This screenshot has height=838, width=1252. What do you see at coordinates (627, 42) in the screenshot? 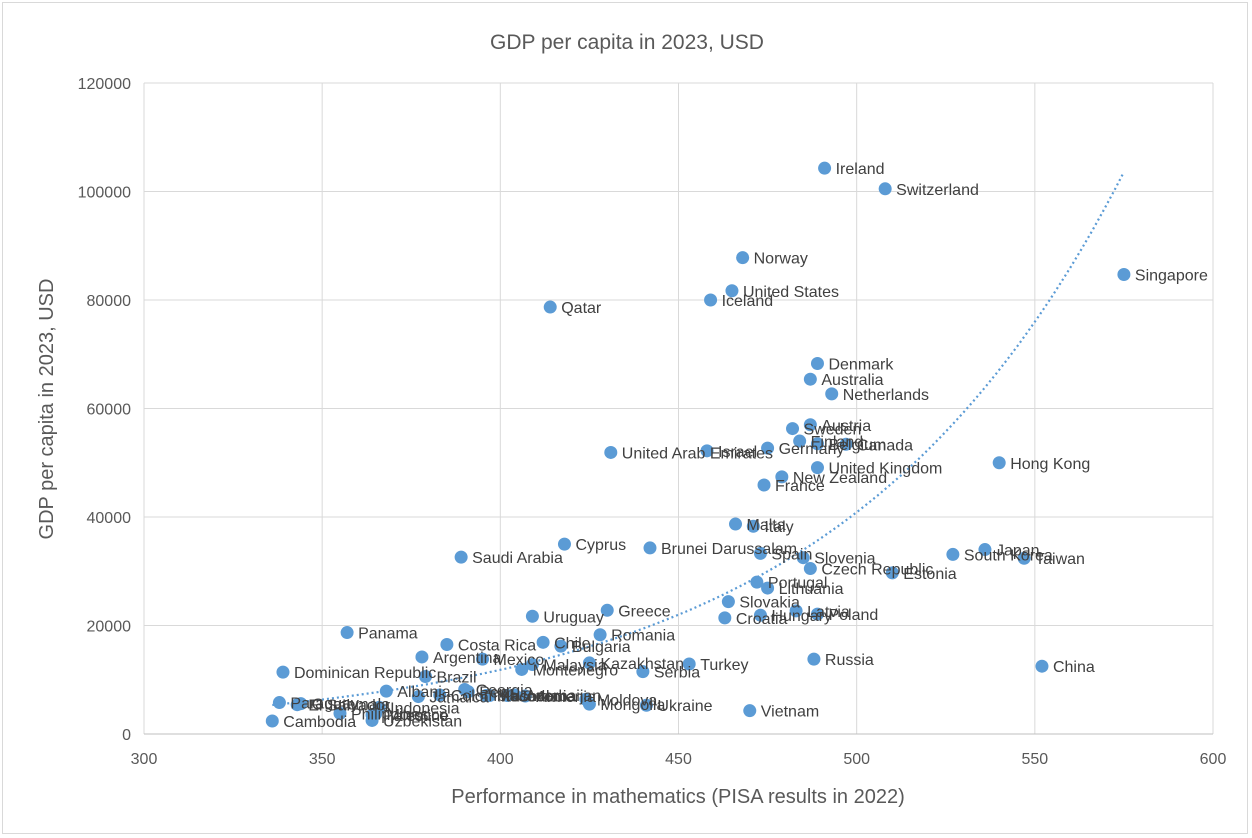
I see `chart-title: GDP per capita in 2023, USD` at bounding box center [627, 42].